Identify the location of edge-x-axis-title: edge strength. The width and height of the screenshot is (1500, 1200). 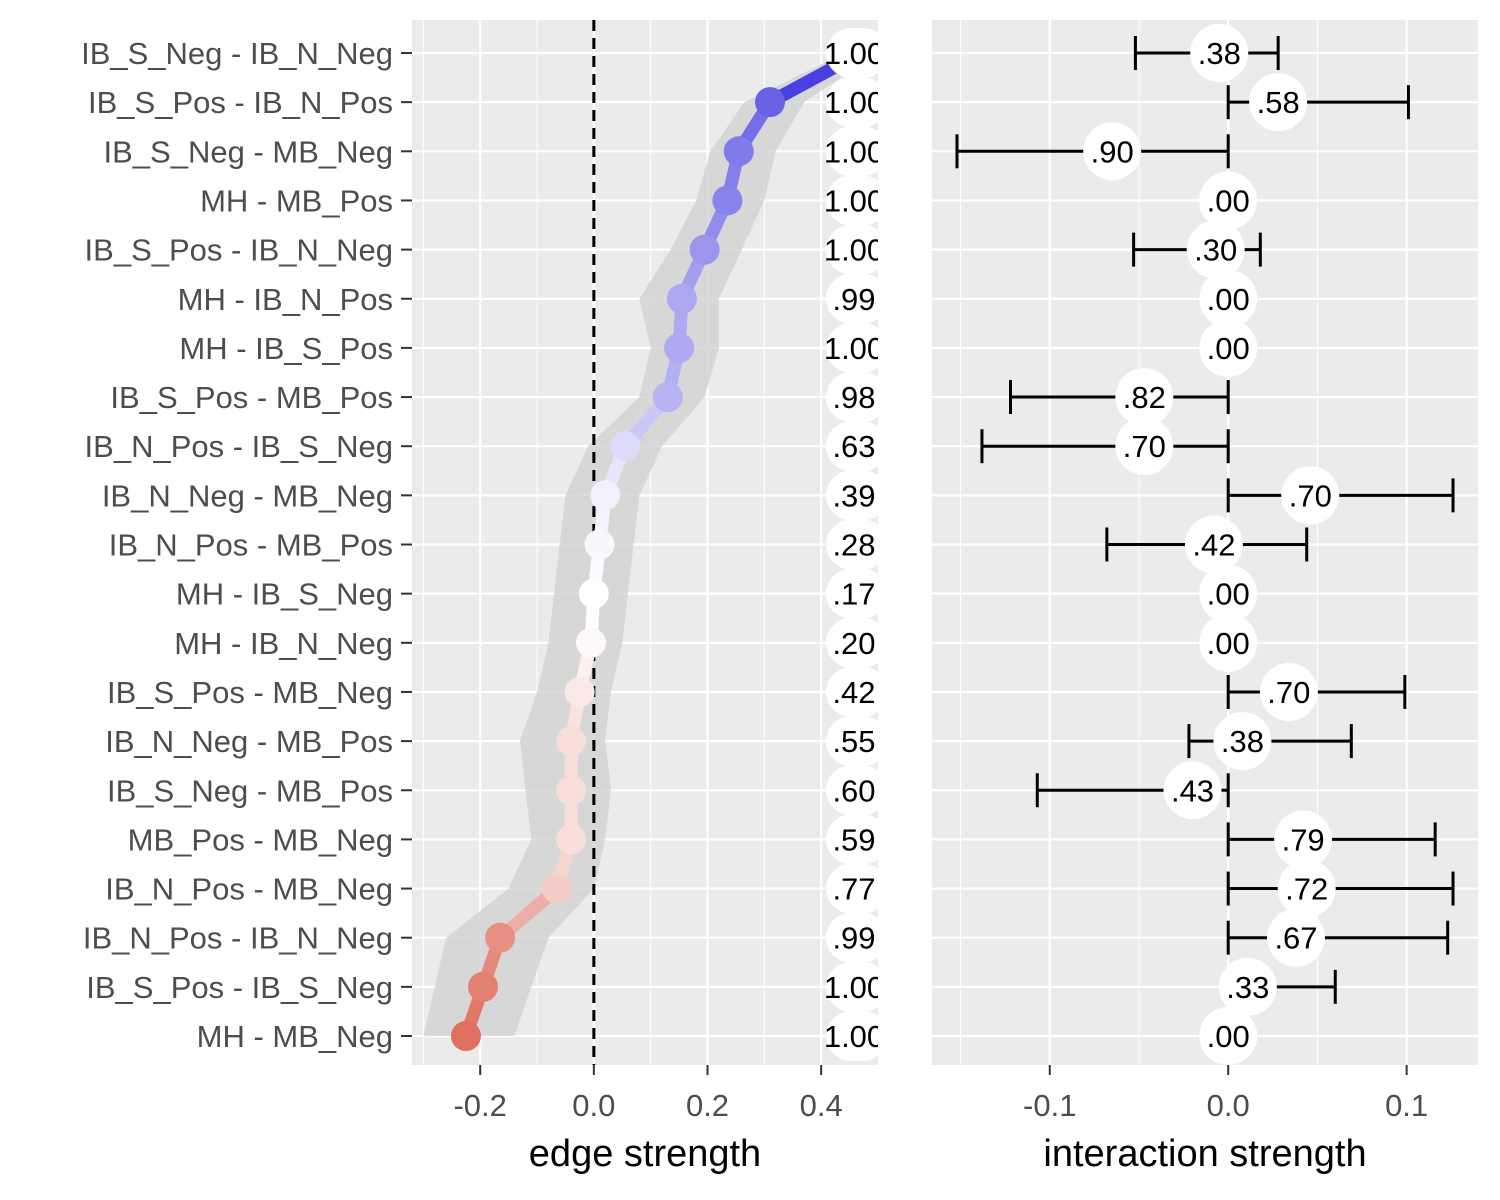
(645, 1154).